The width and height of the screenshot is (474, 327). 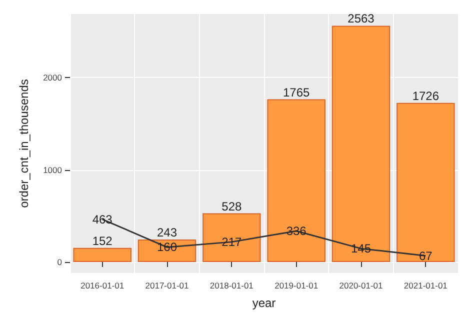 What do you see at coordinates (102, 219) in the screenshot?
I see `data-label: 463` at bounding box center [102, 219].